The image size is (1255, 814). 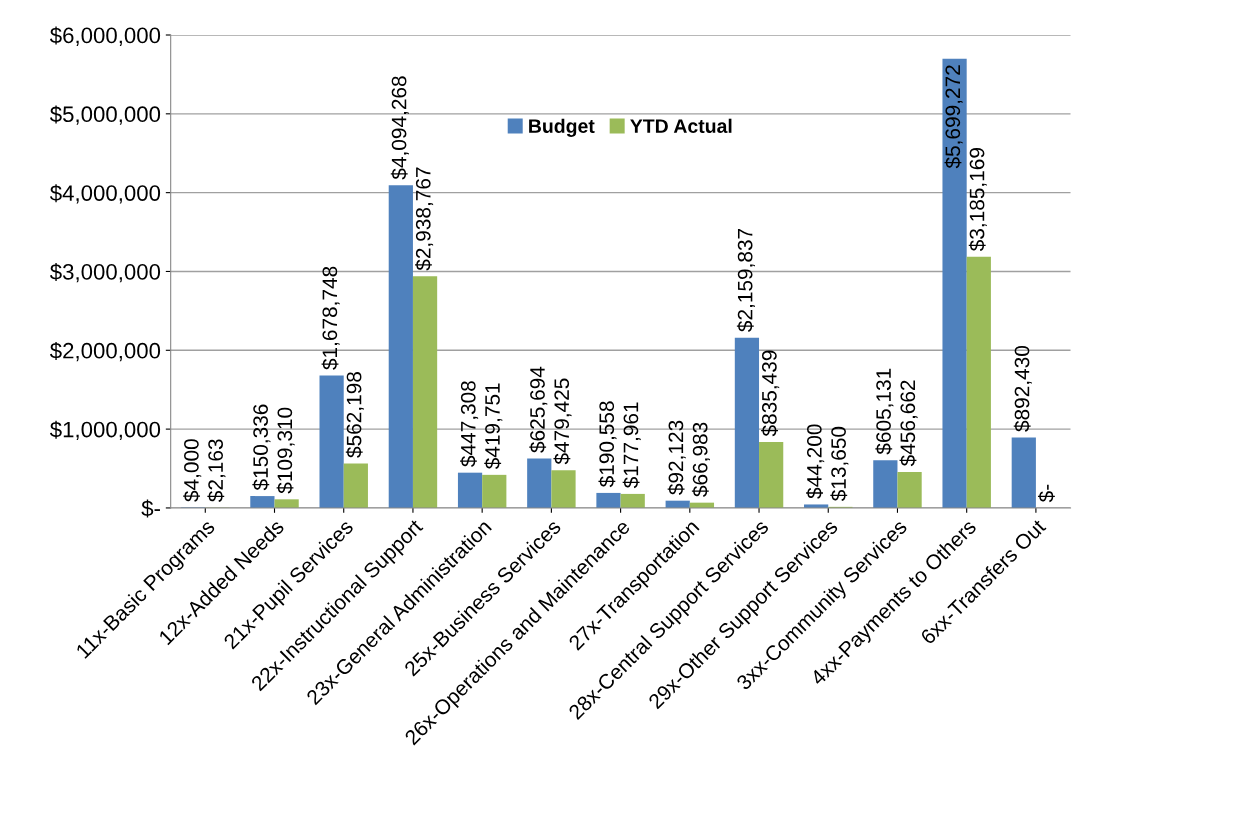 I want to click on data-label: $150,336, so click(x=261, y=447).